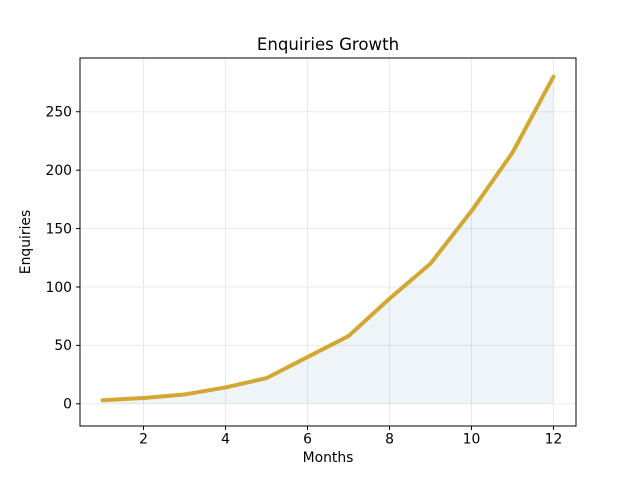 The height and width of the screenshot is (480, 640). I want to click on x-tick-label: 8, so click(389, 440).